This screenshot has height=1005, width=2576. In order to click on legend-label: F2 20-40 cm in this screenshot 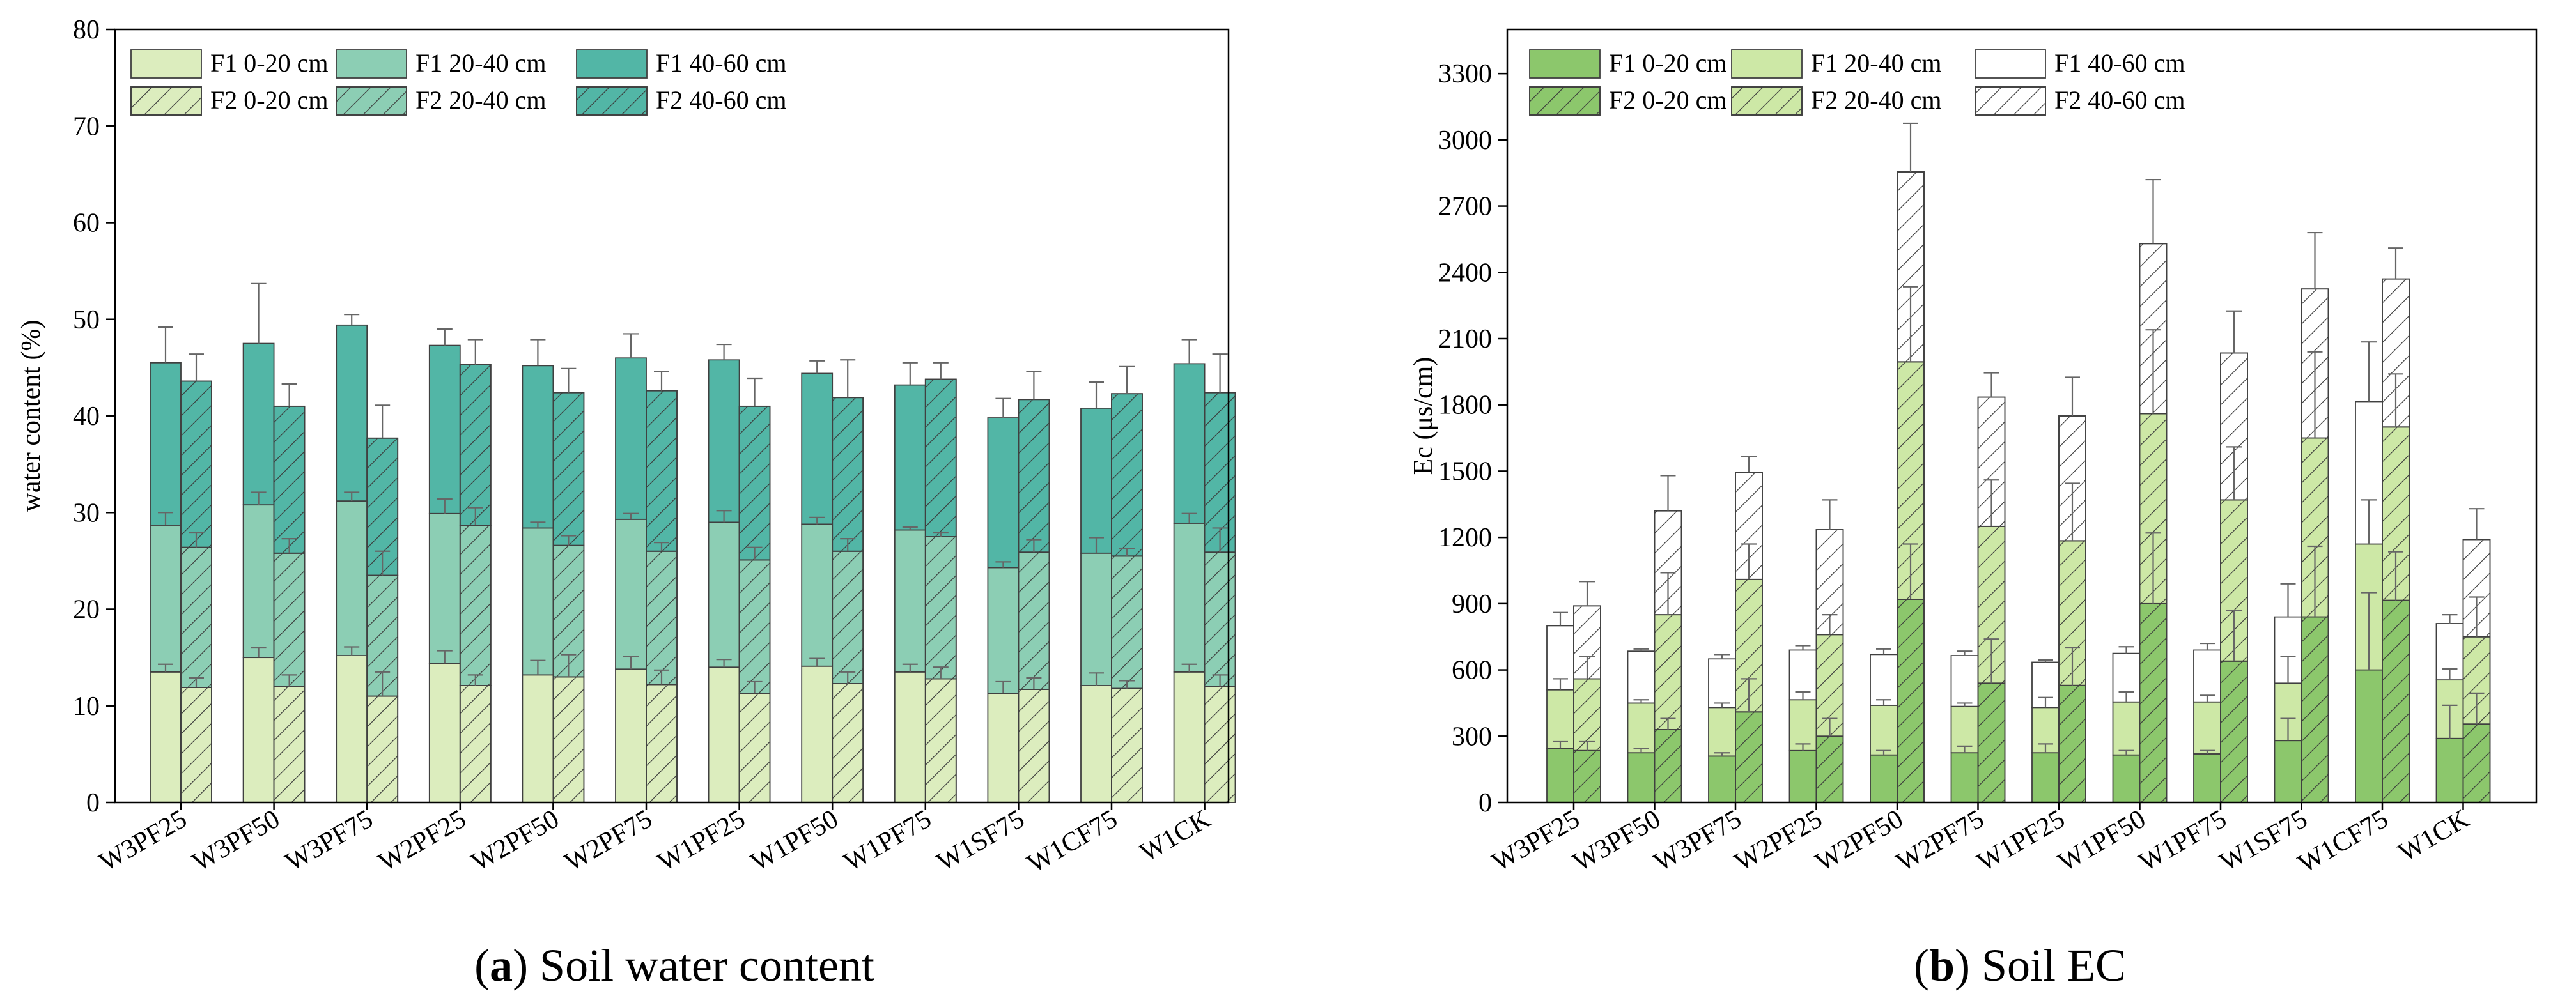, I will do `click(1876, 100)`.